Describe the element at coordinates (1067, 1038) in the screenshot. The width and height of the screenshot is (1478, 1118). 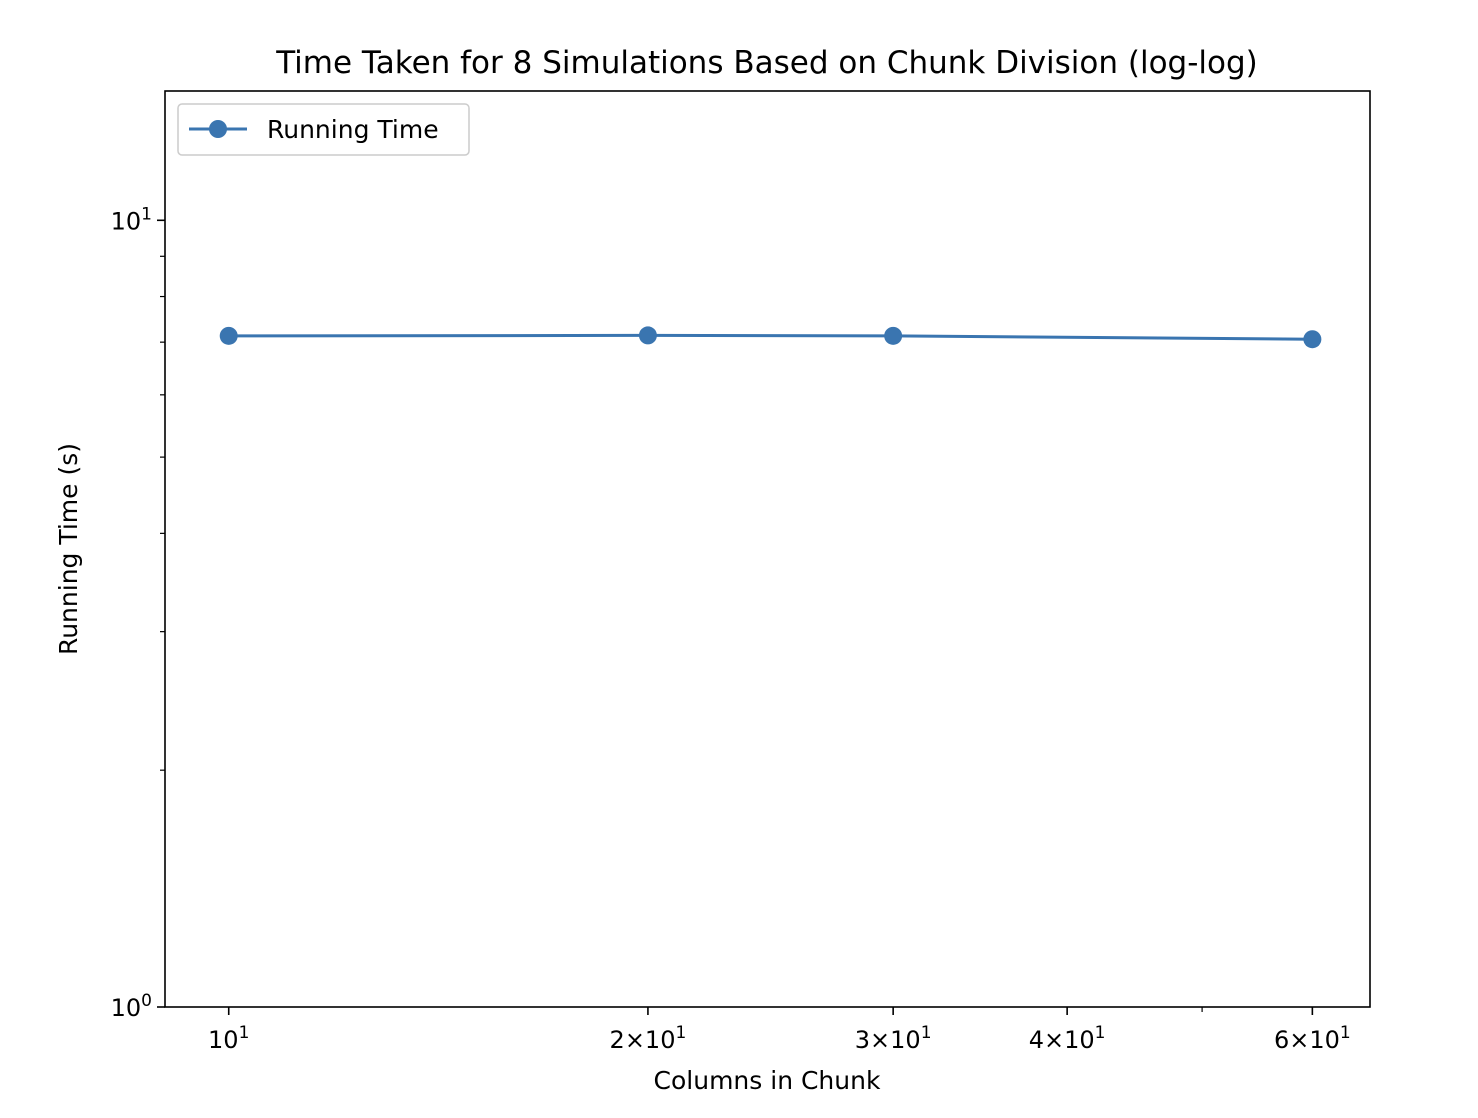
I see `x-tick-label: 4×101` at that location.